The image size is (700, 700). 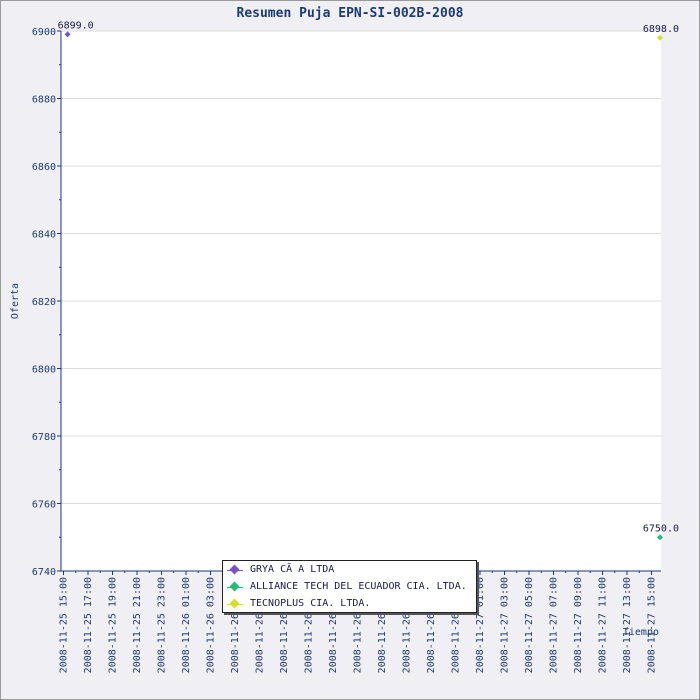 I want to click on y-axis-ticks: 6740 6760 6780 6800 6820 6840 6860 6880 6900, so click(x=46, y=302).